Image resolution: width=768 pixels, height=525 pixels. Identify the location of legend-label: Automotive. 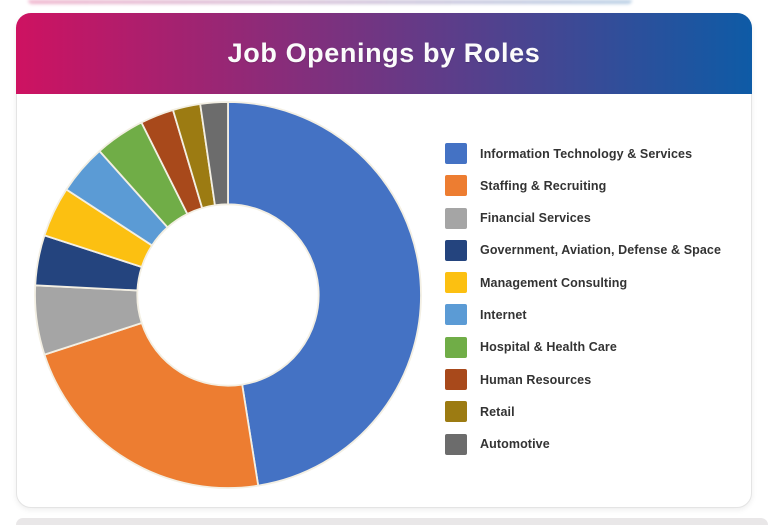
(515, 444).